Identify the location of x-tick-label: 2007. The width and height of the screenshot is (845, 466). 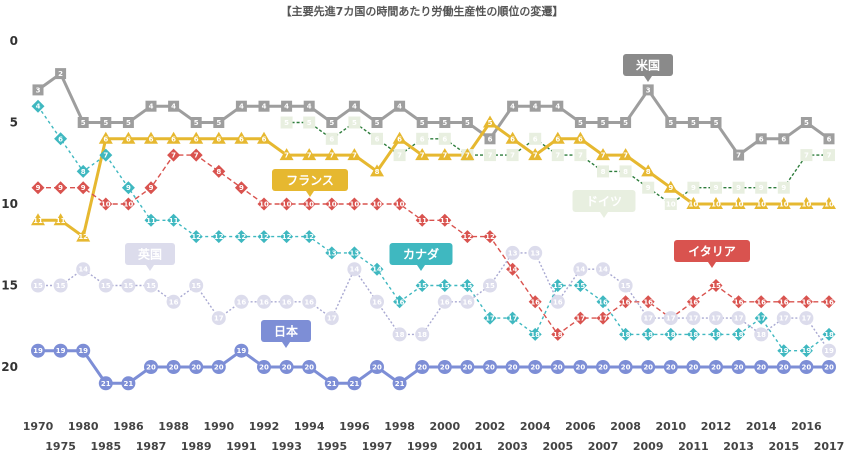
(603, 446).